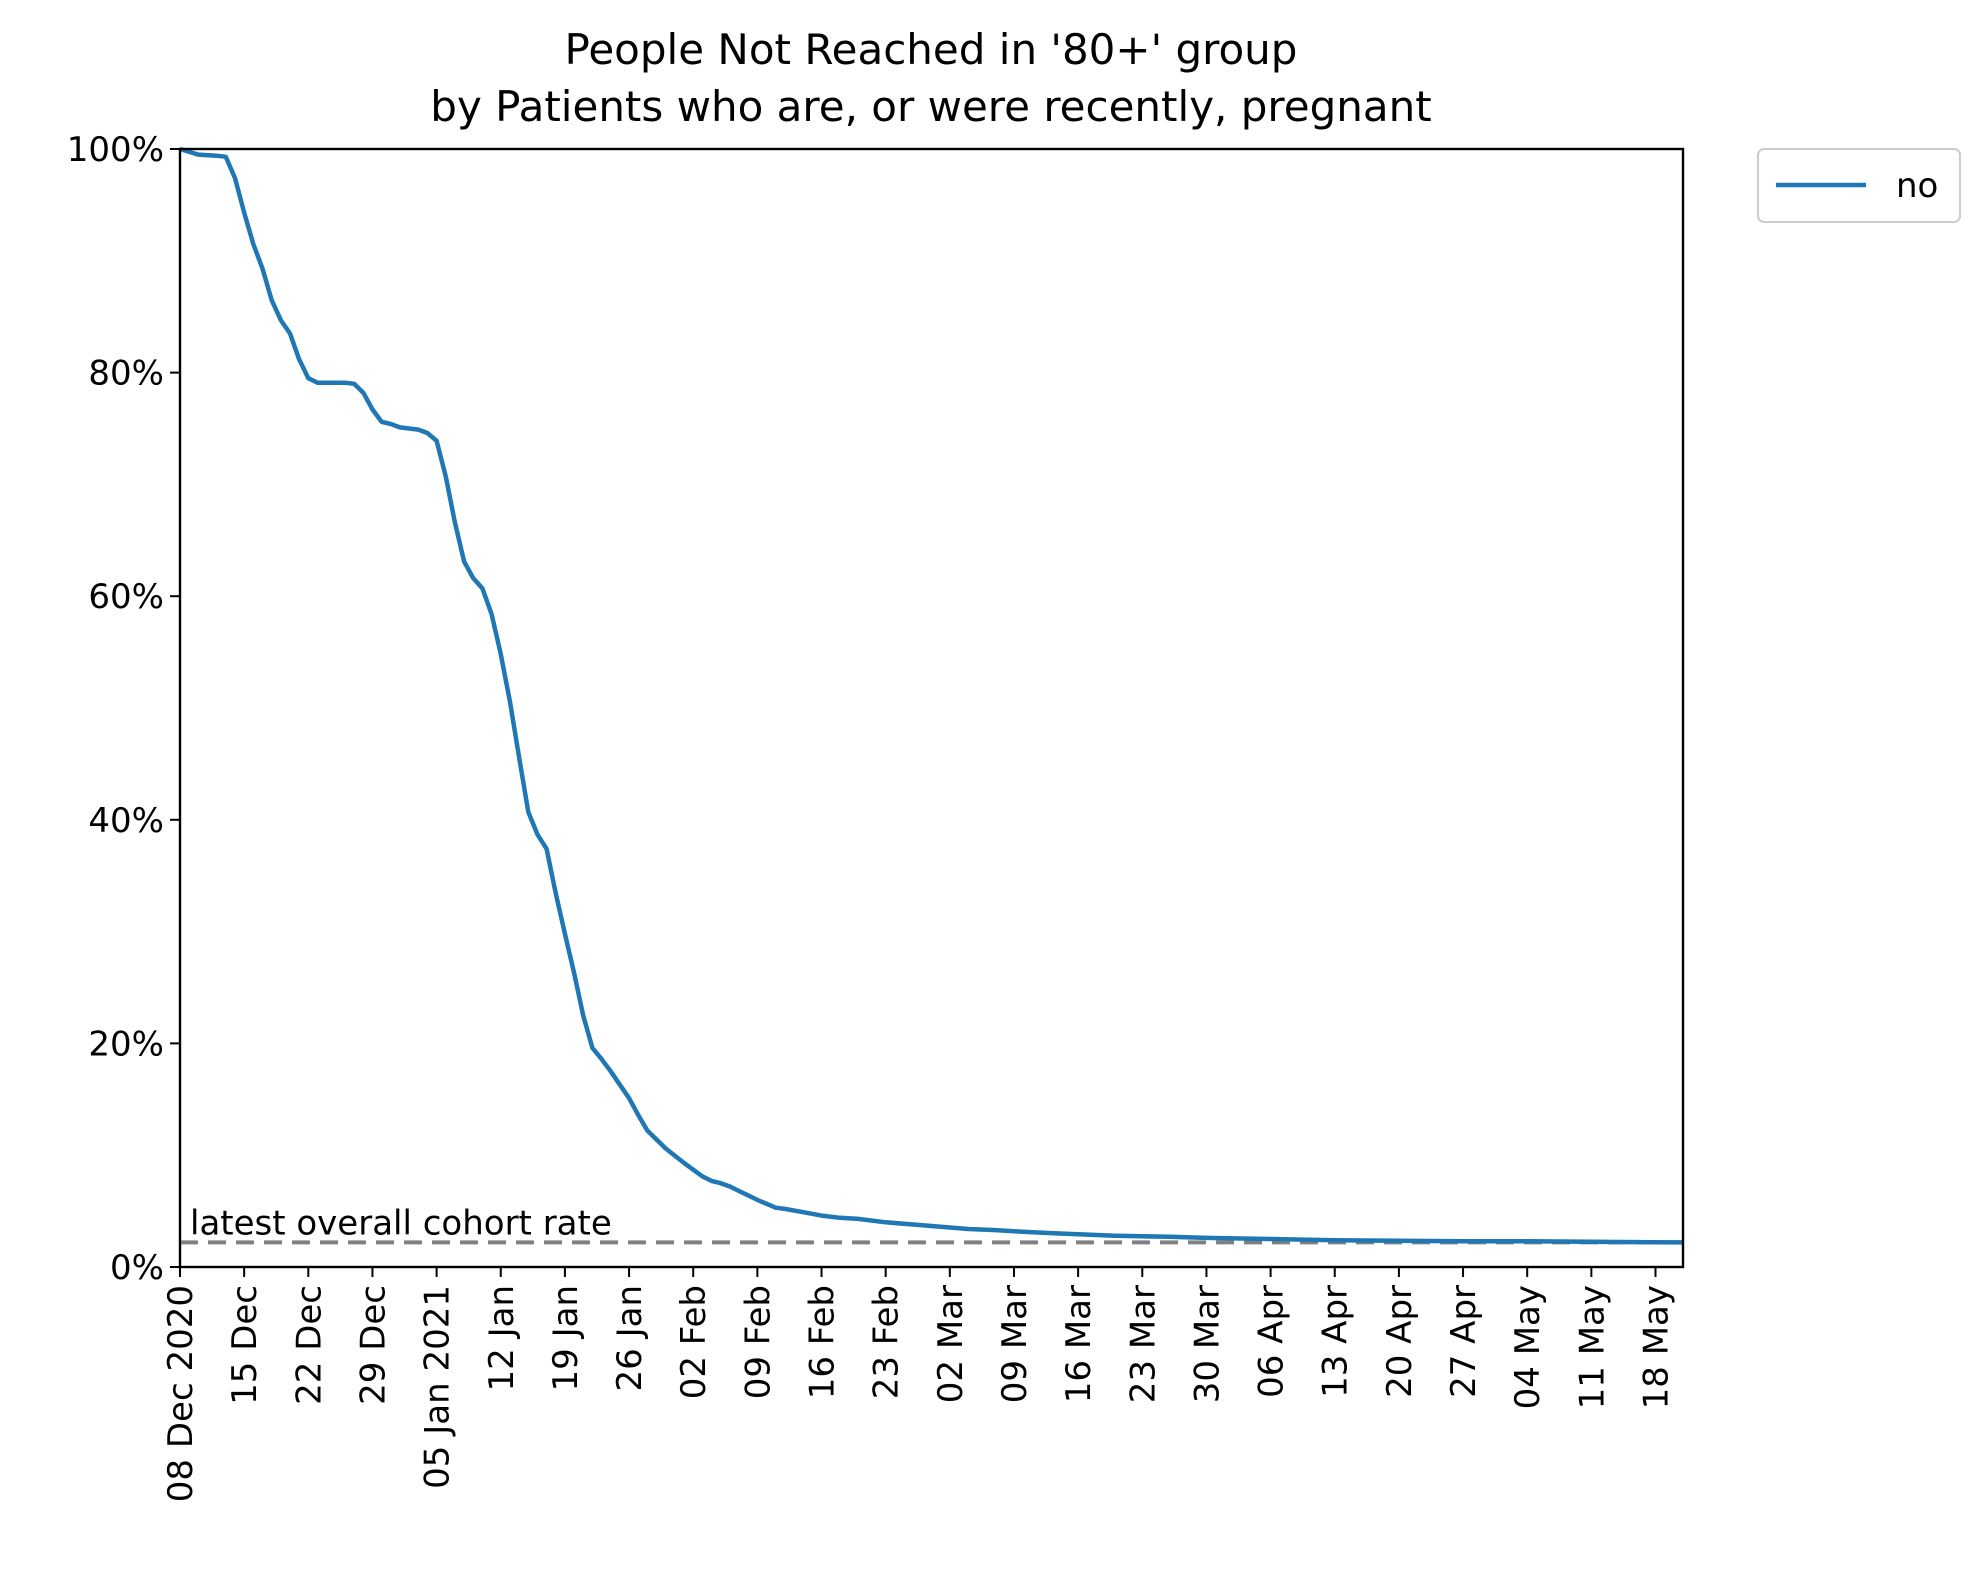 Image resolution: width=1972 pixels, height=1582 pixels. What do you see at coordinates (1592, 1347) in the screenshot?
I see `x-tick-label: 11 May` at bounding box center [1592, 1347].